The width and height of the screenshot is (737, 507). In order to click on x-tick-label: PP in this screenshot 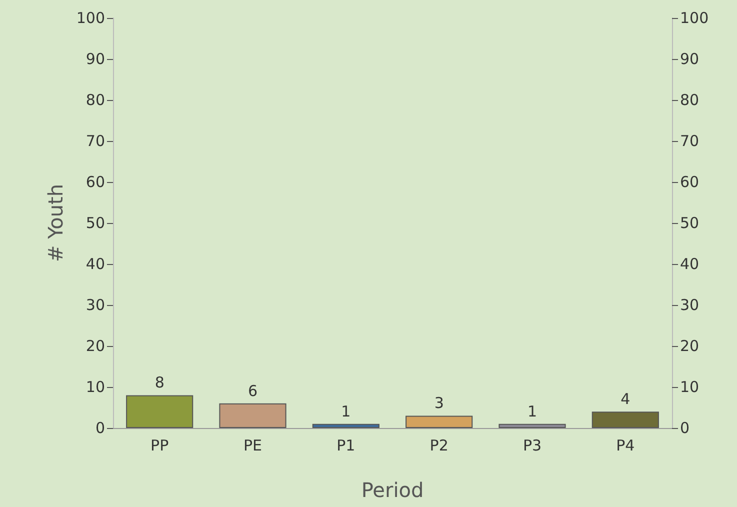, I will do `click(159, 445)`.